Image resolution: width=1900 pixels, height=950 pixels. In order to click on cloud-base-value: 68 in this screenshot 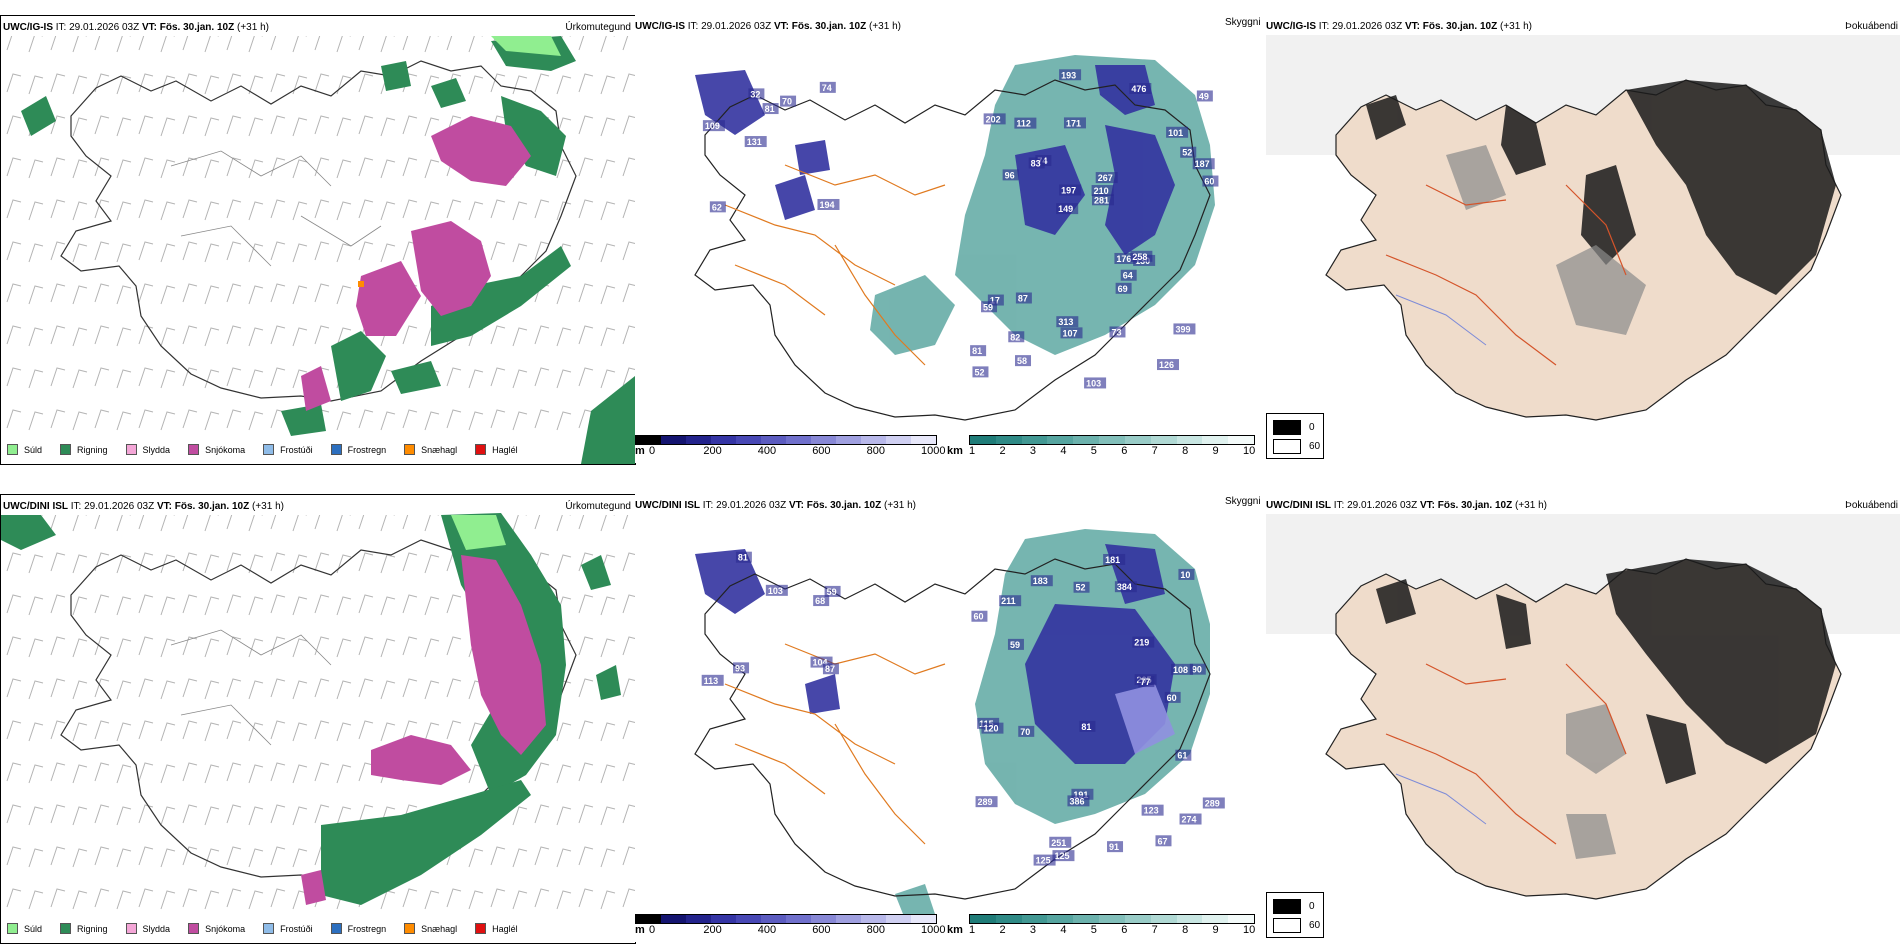, I will do `click(820, 601)`.